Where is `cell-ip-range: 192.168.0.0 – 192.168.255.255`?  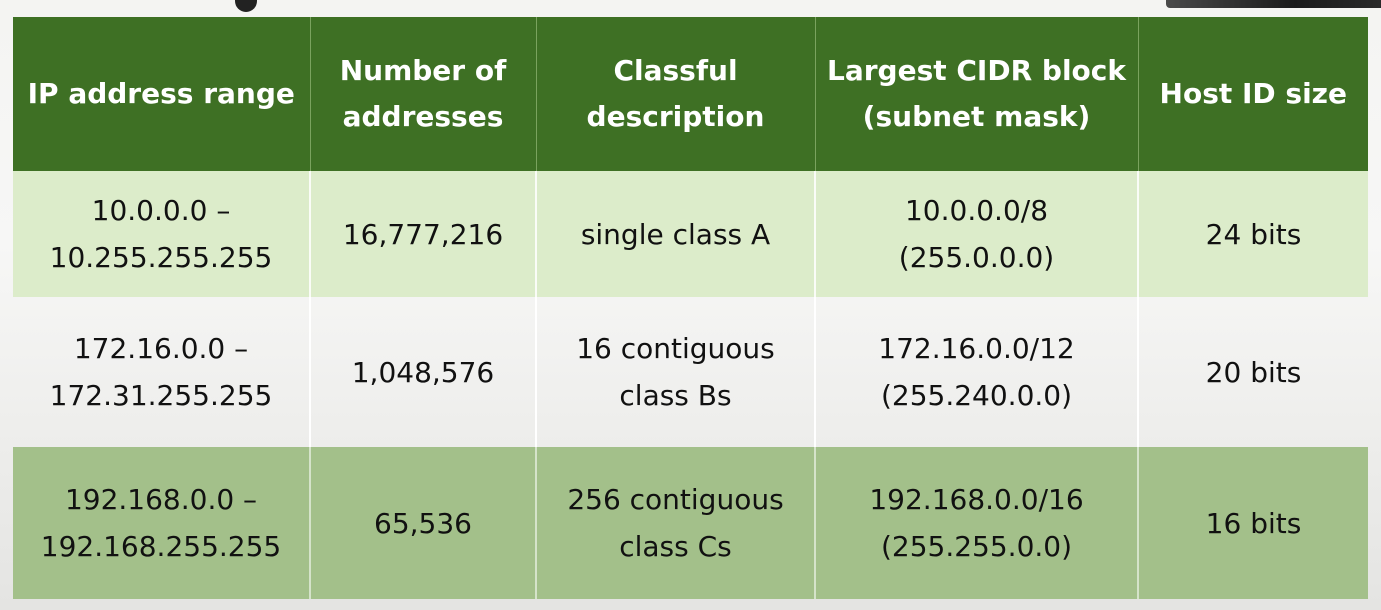 cell-ip-range: 192.168.0.0 – 192.168.255.255 is located at coordinates (162, 523).